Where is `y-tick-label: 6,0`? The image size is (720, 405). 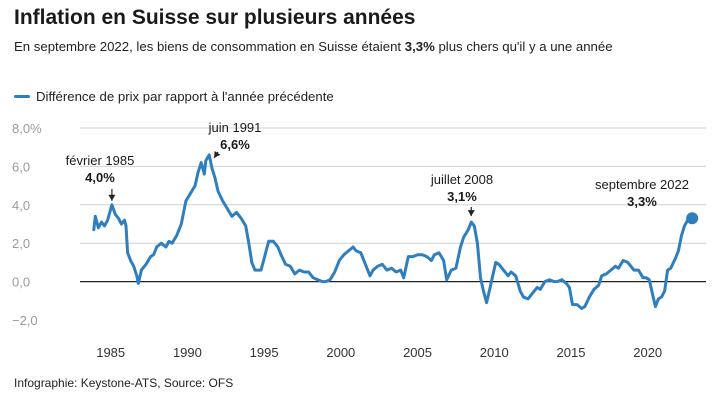 y-tick-label: 6,0 is located at coordinates (21, 166).